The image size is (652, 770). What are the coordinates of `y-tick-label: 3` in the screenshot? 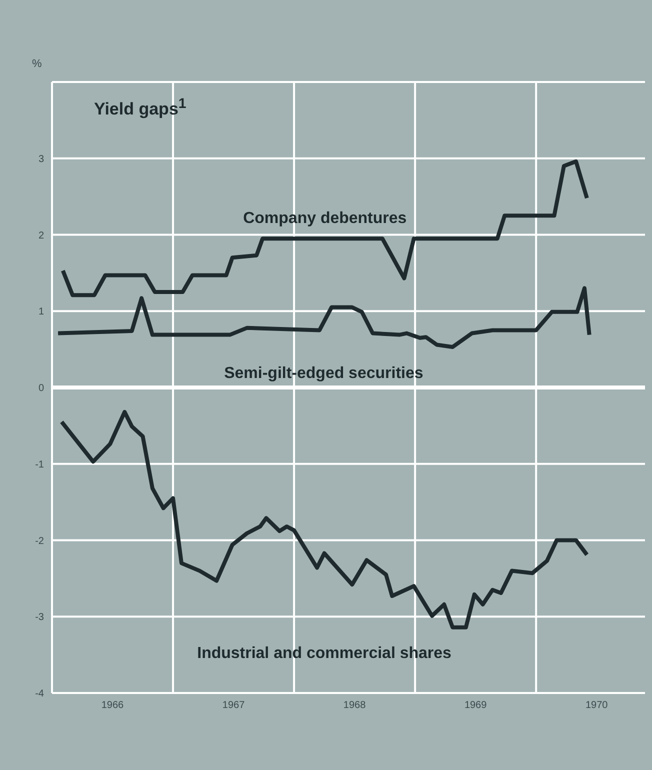 It's located at (41, 159).